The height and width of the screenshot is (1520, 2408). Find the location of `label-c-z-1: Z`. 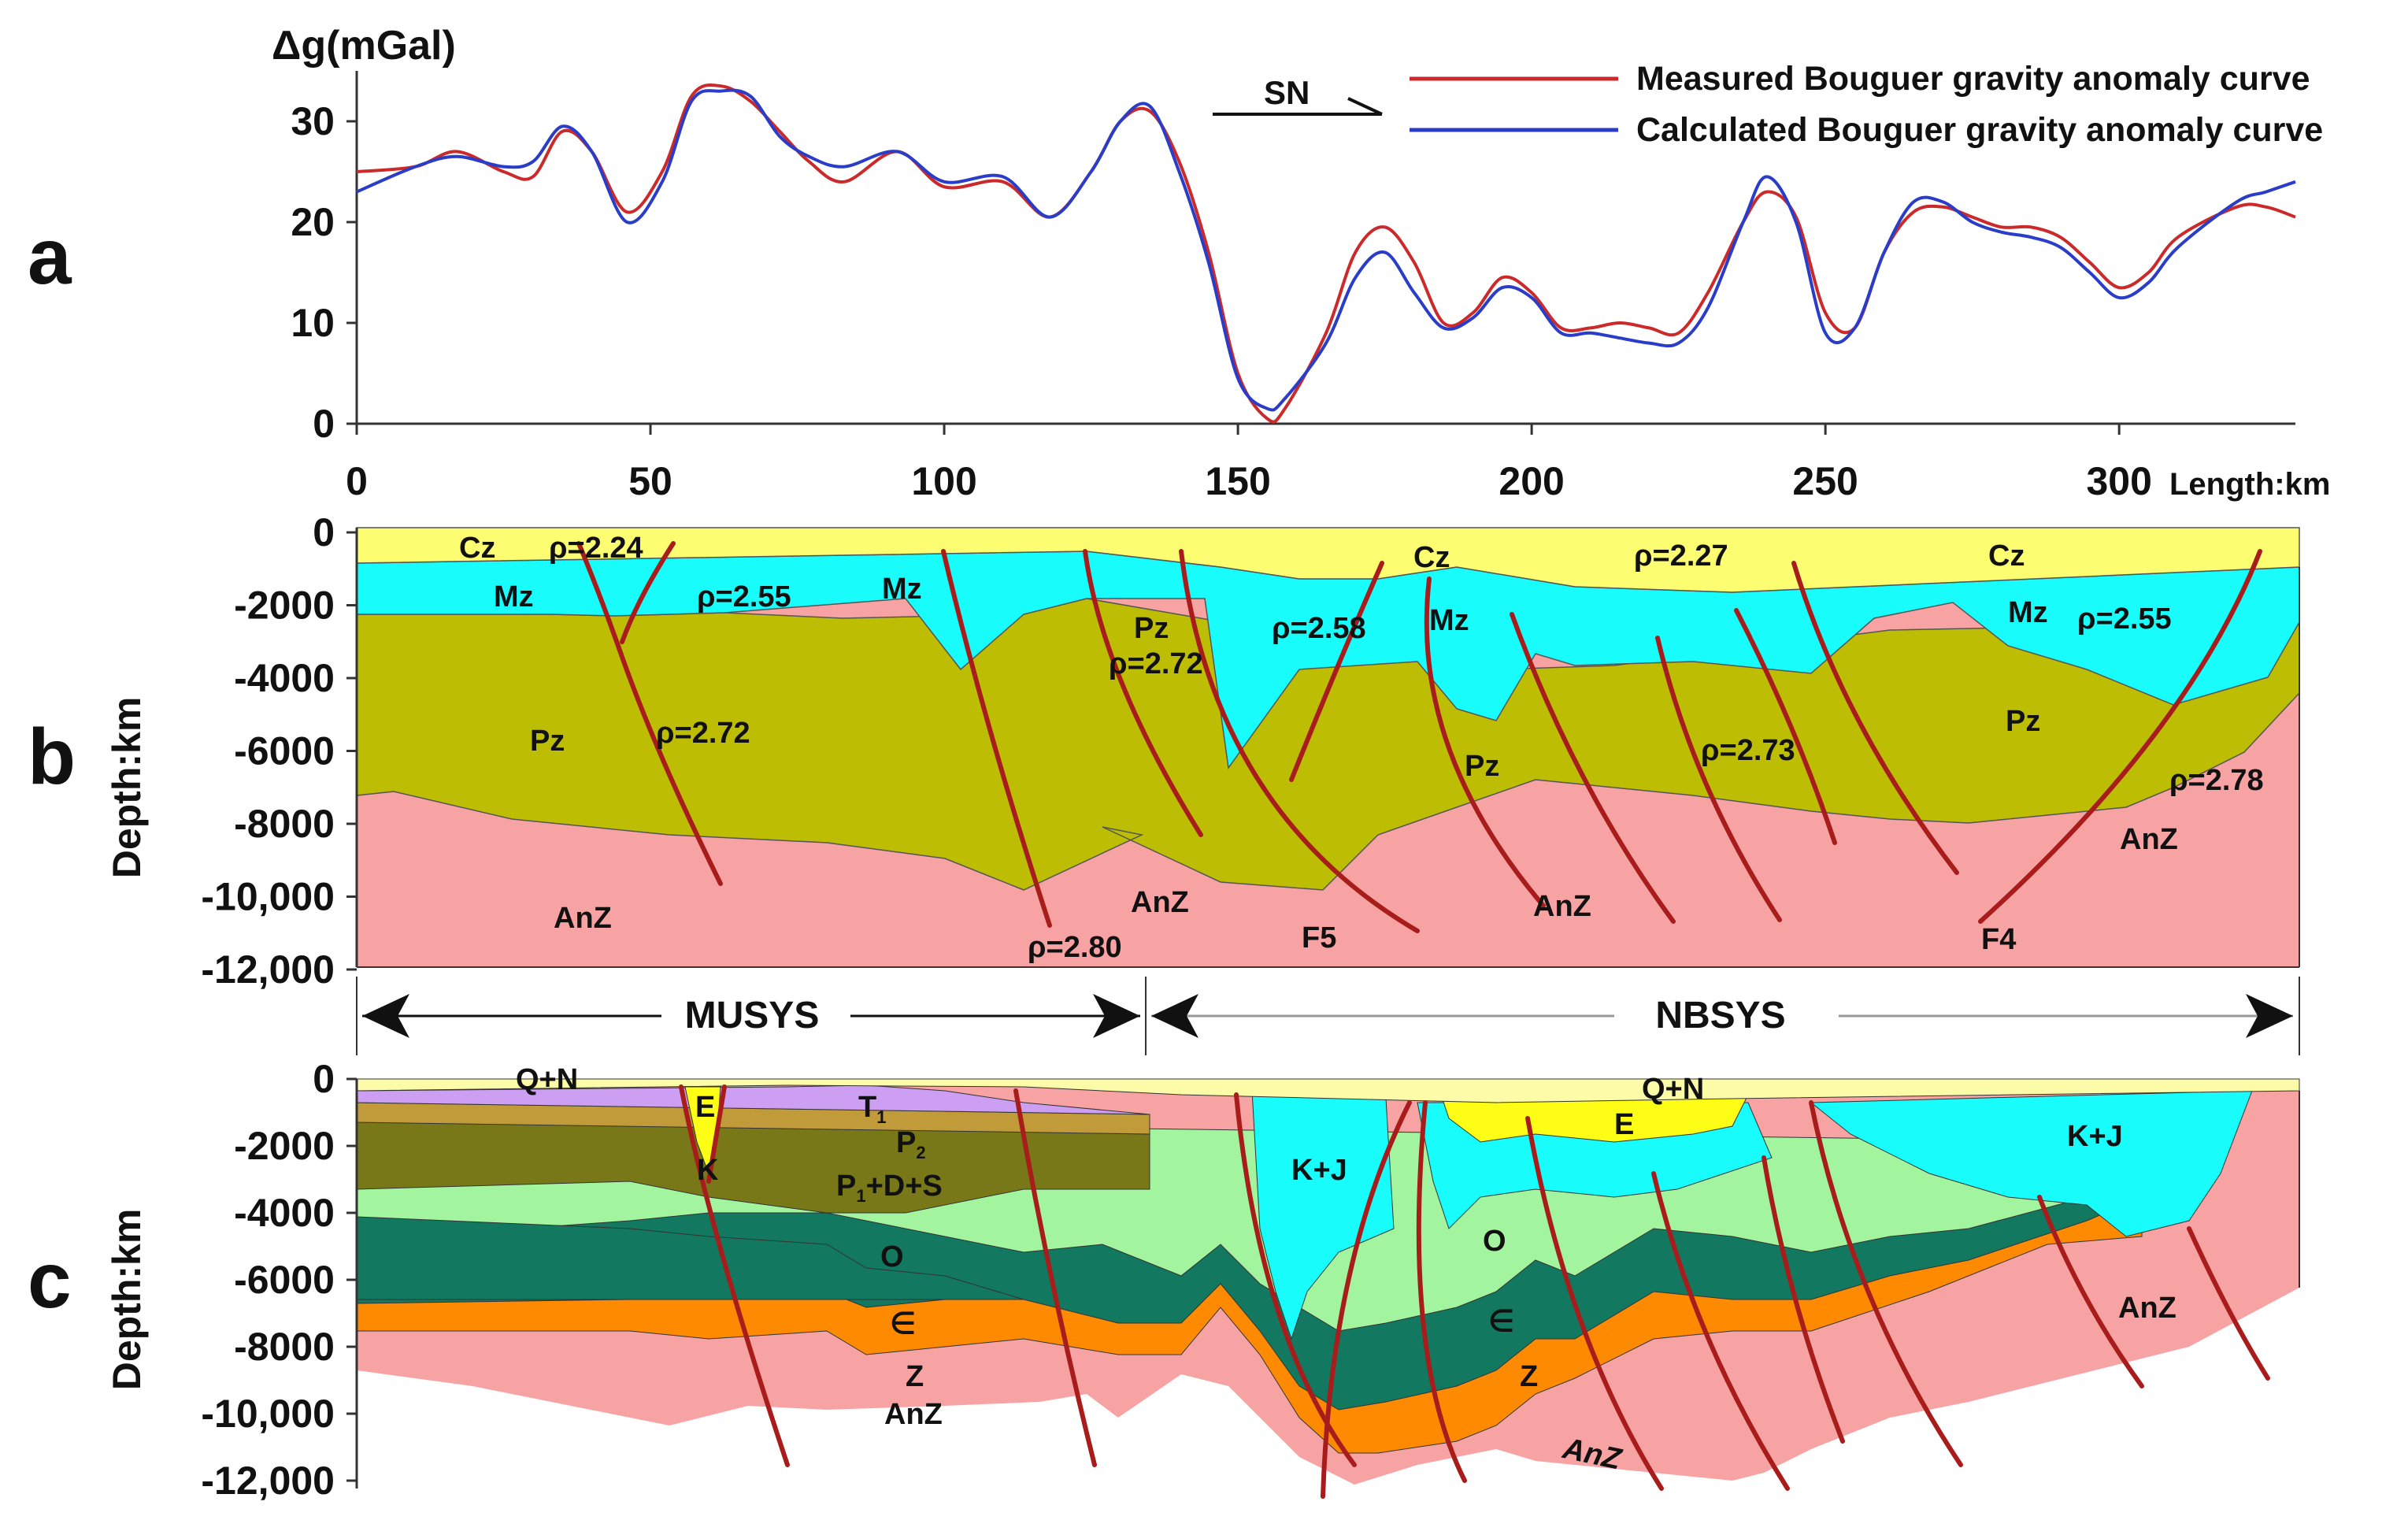

label-c-z-1: Z is located at coordinates (915, 1376).